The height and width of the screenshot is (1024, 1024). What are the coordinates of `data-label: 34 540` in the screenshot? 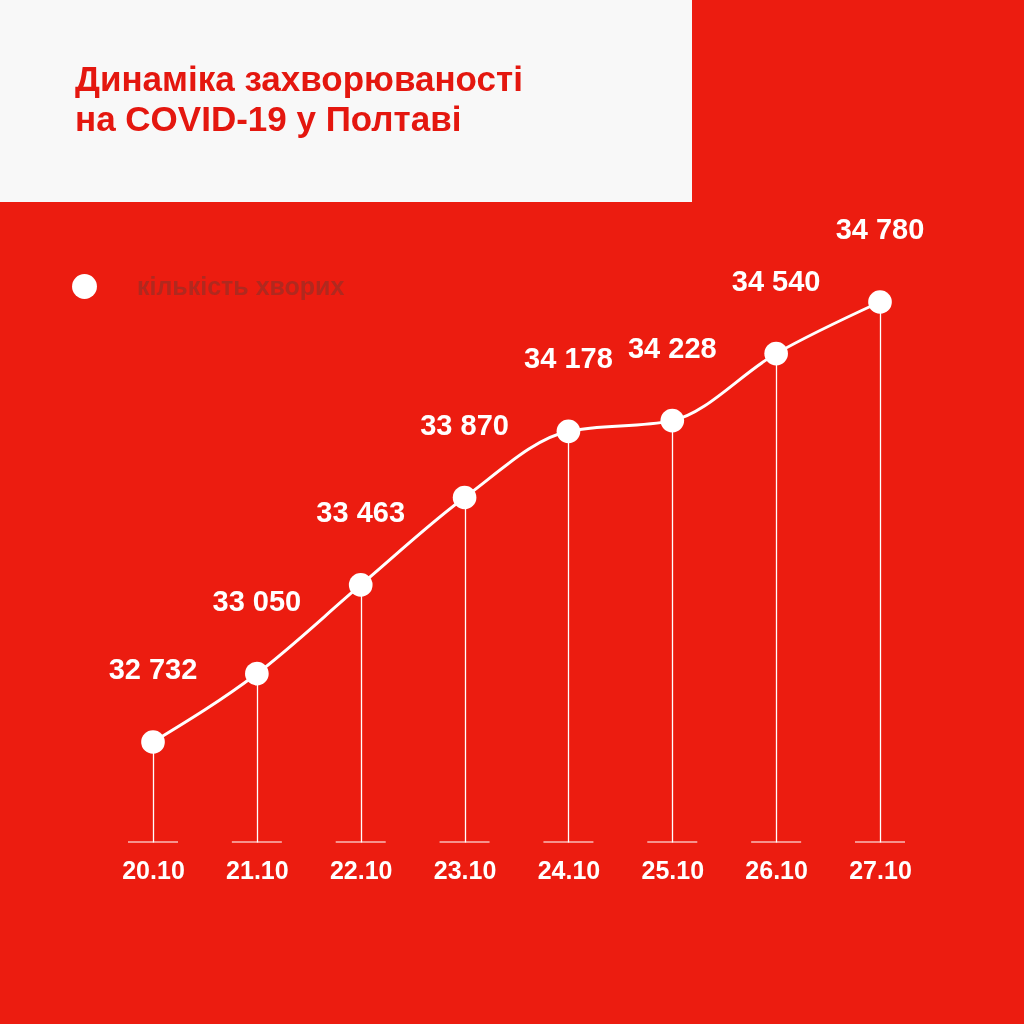 It's located at (776, 280).